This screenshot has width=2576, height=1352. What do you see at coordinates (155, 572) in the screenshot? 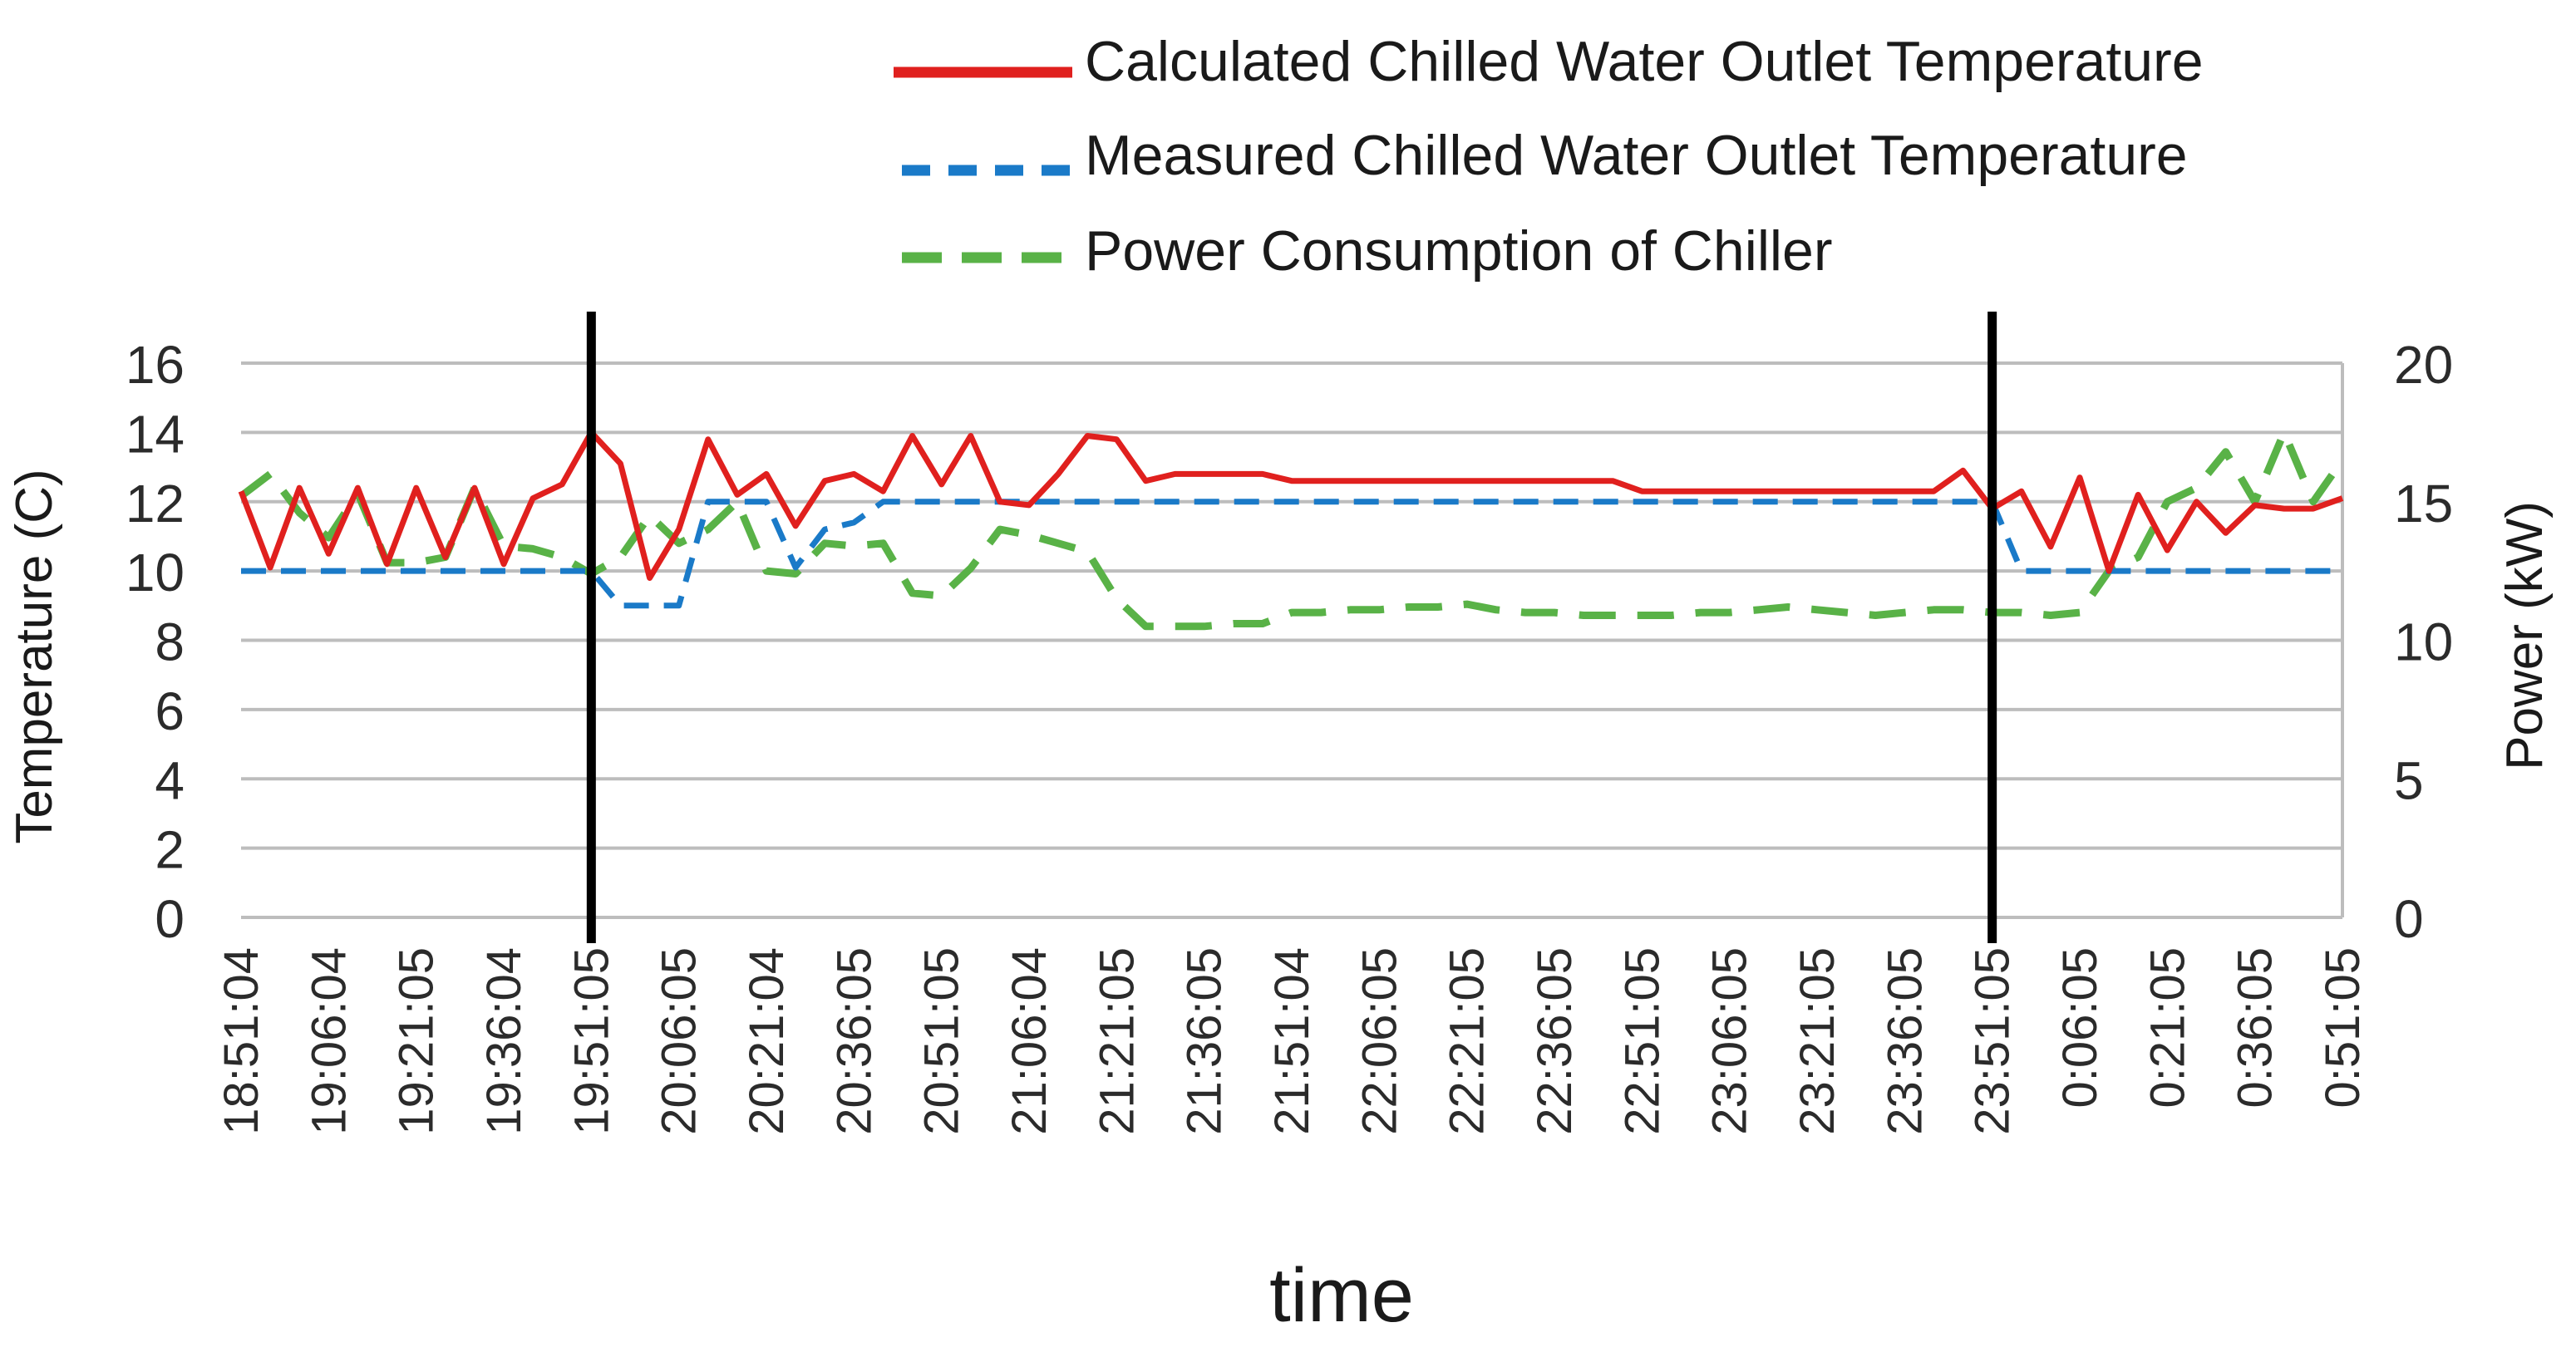
I see `y-tick-label-5: 10` at bounding box center [155, 572].